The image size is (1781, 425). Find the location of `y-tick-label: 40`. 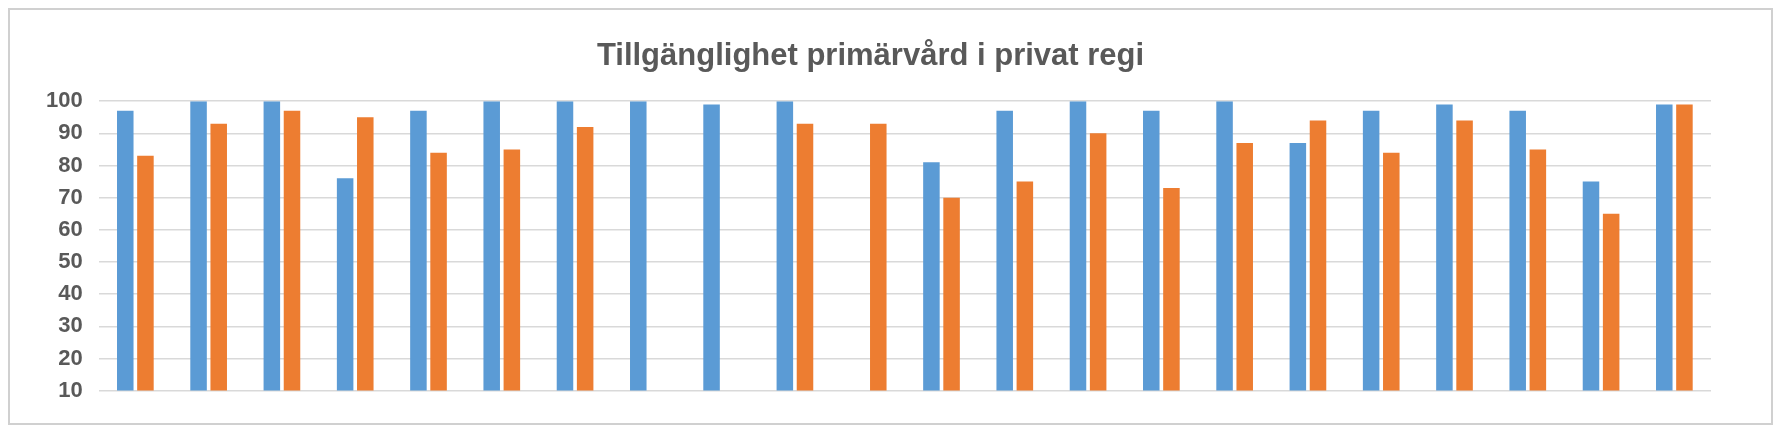

y-tick-label: 40 is located at coordinates (70, 293).